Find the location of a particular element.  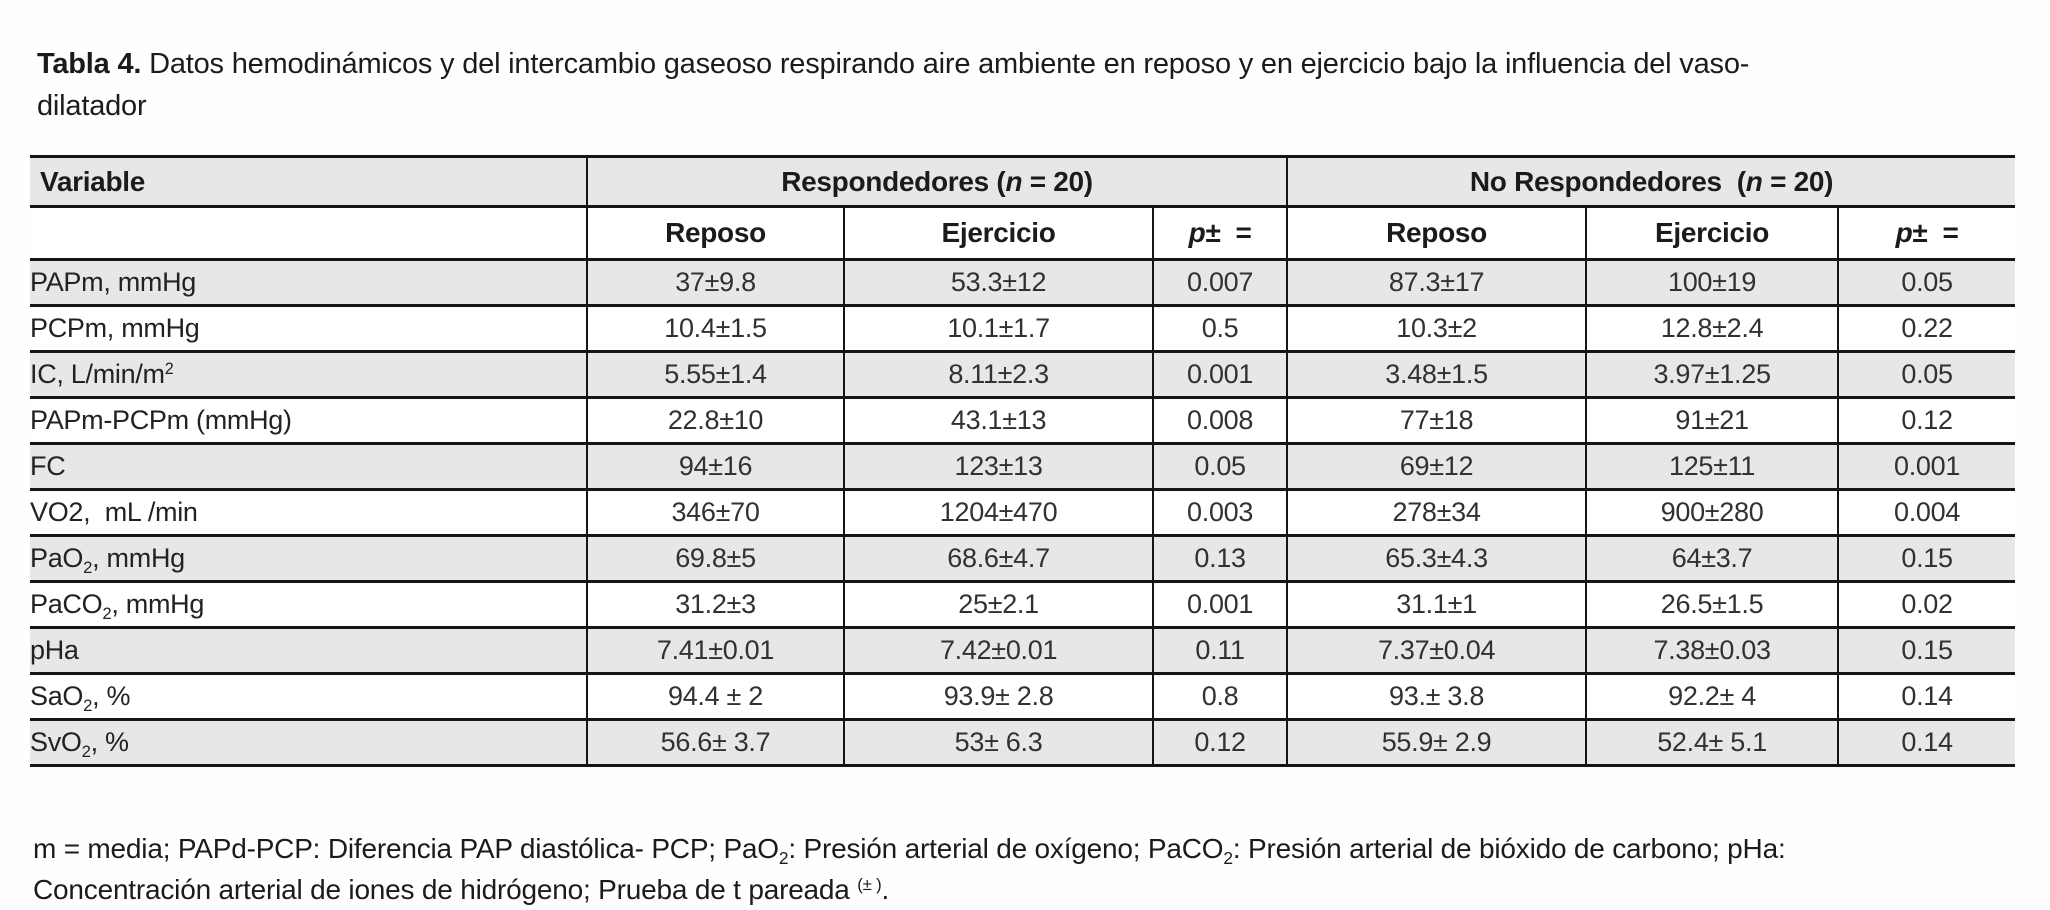

value-cell: 92.2± 4 is located at coordinates (1712, 697).